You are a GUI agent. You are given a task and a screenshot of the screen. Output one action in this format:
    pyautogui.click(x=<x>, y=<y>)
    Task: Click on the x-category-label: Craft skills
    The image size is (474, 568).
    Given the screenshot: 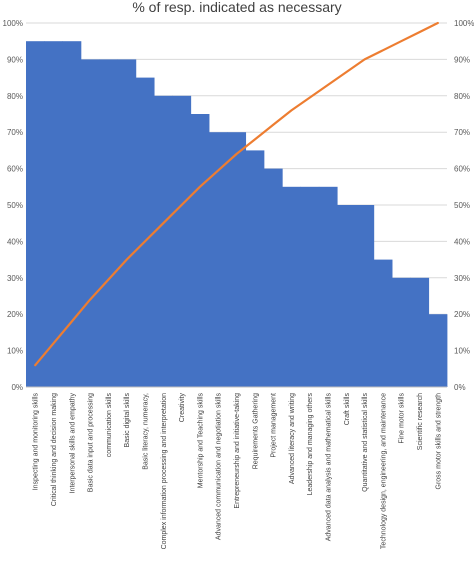 What is the action you would take?
    pyautogui.click(x=347, y=409)
    